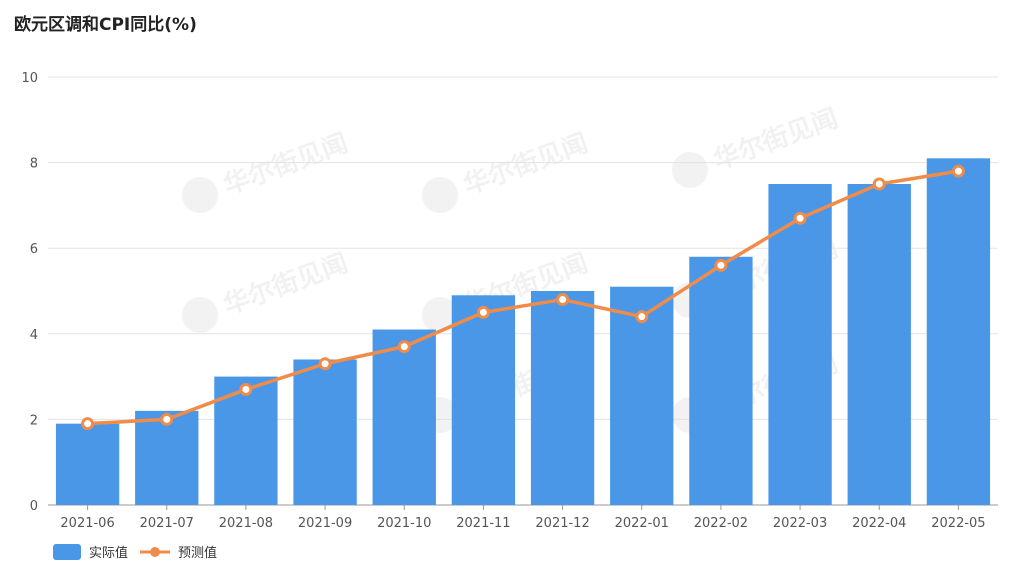  I want to click on x-tick-label-2021-08: 2021-08, so click(246, 523).